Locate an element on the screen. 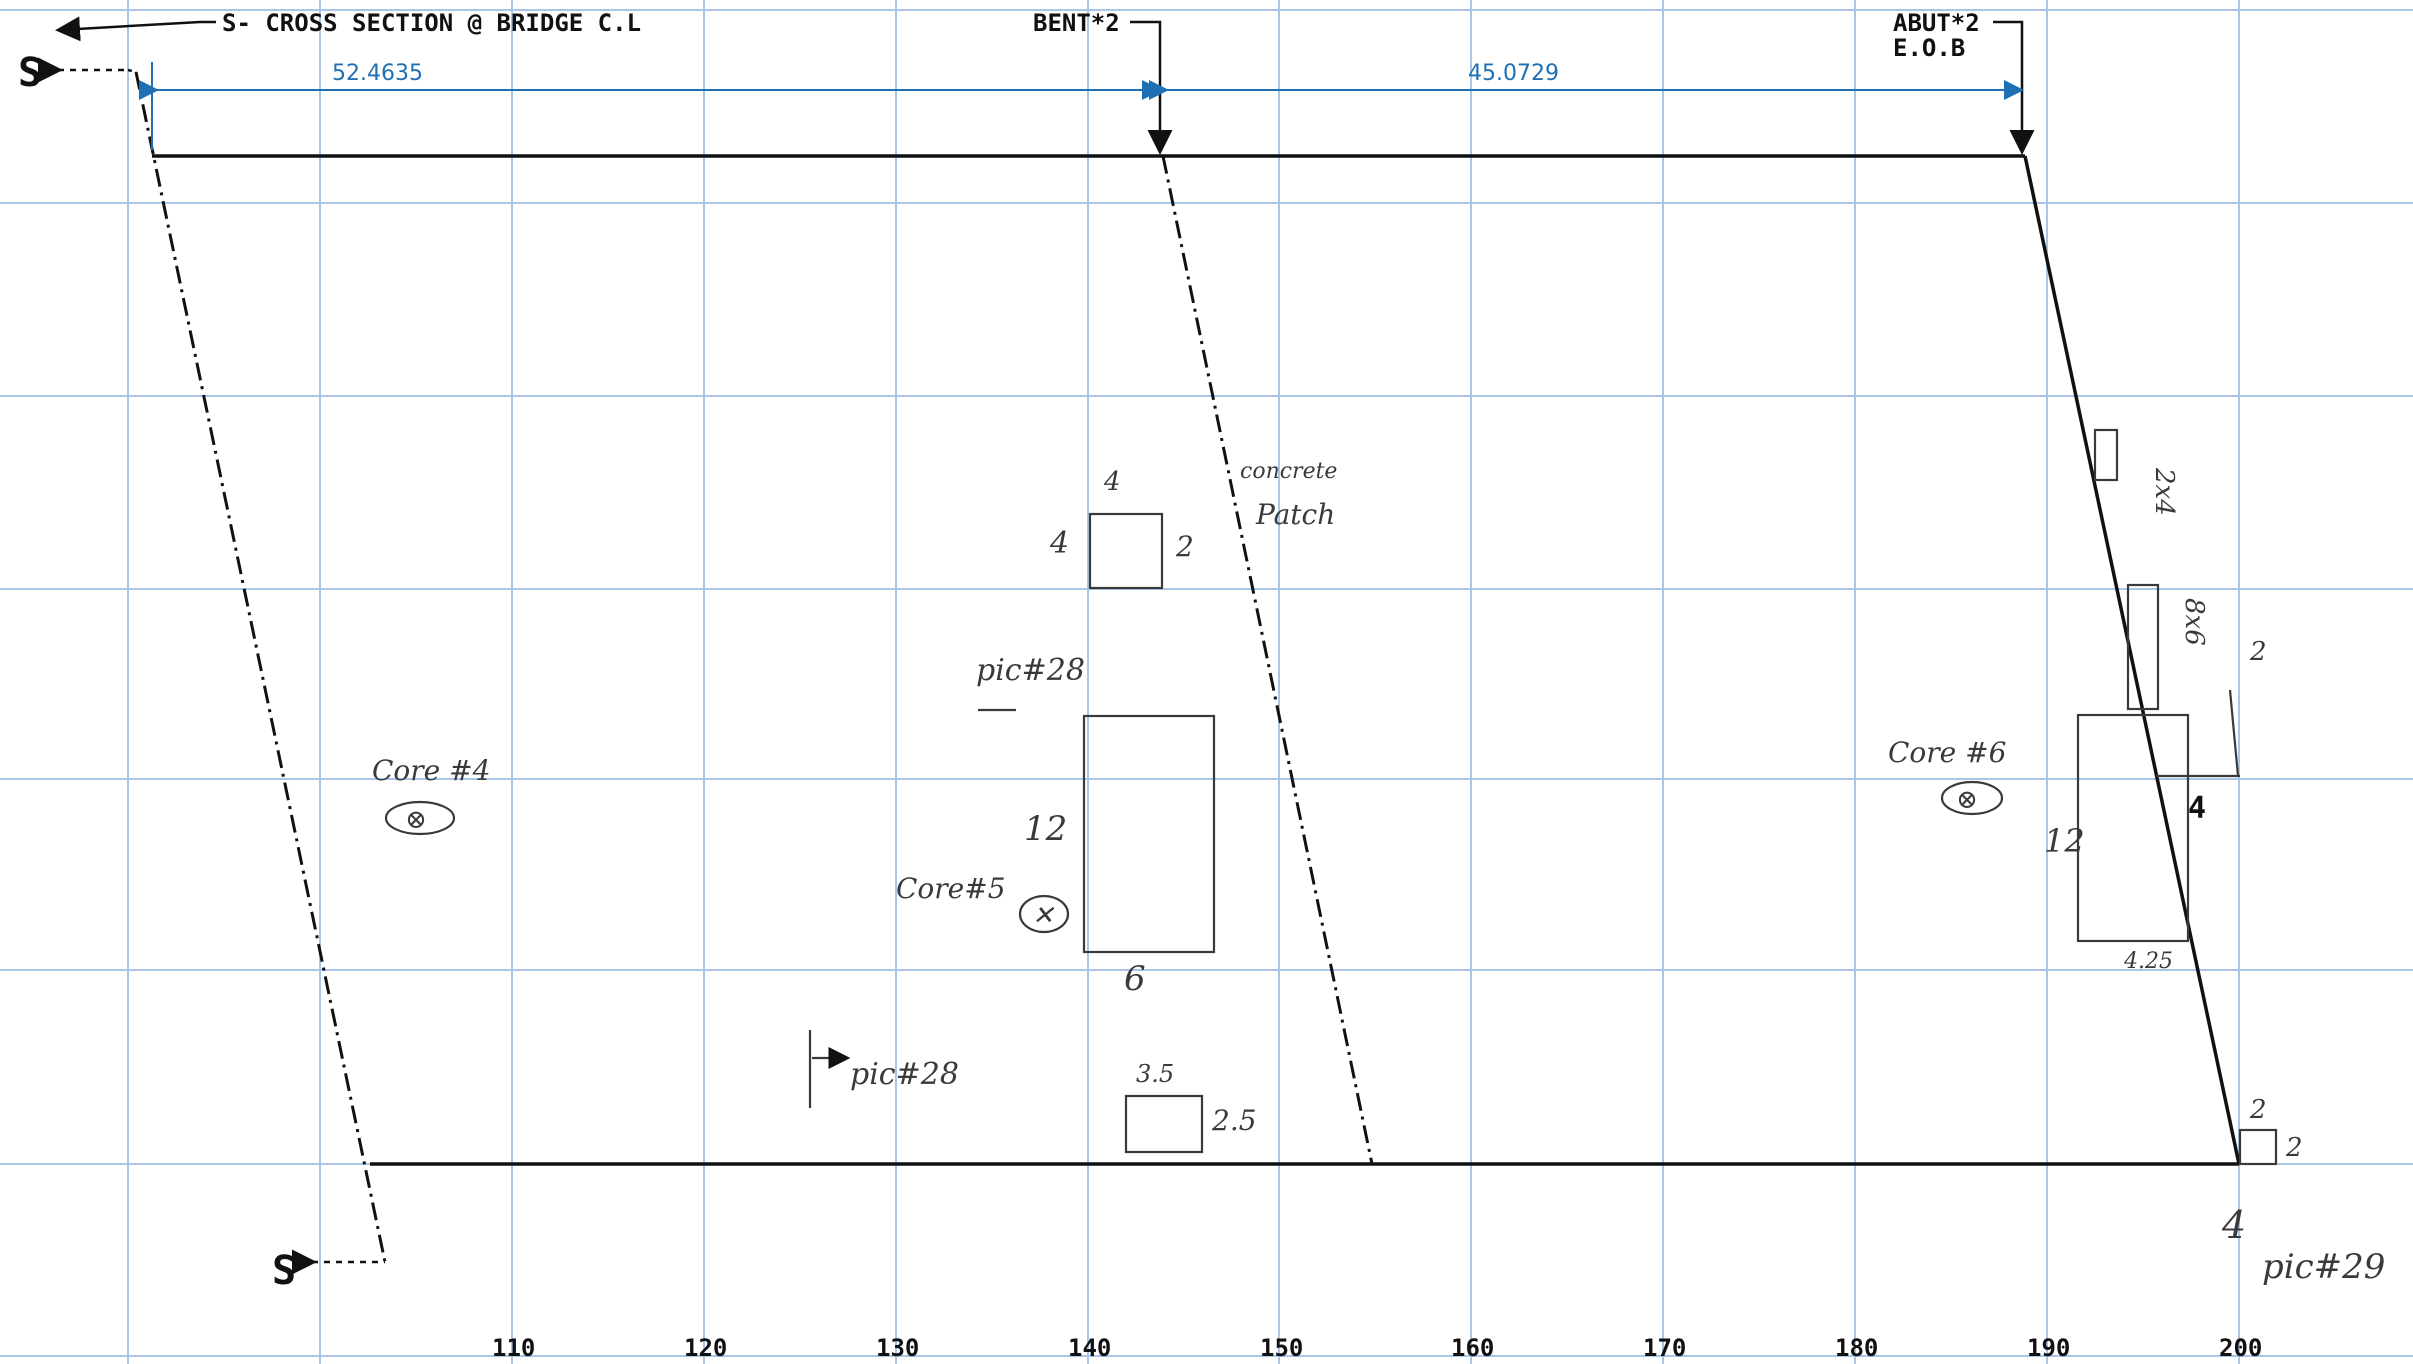  concrete-note: concrete is located at coordinates (1288, 471).